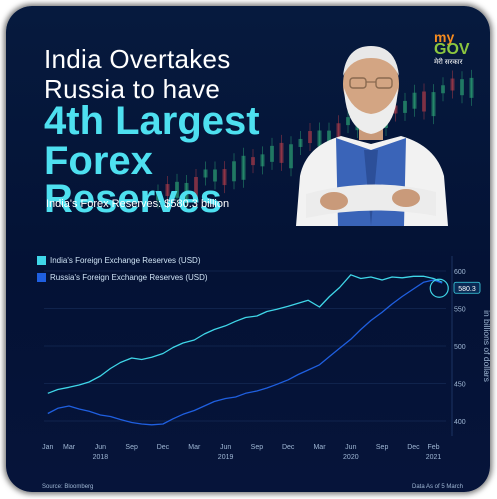 This screenshot has height=499, width=497. What do you see at coordinates (460, 310) in the screenshot?
I see `y-tick-label: 550` at bounding box center [460, 310].